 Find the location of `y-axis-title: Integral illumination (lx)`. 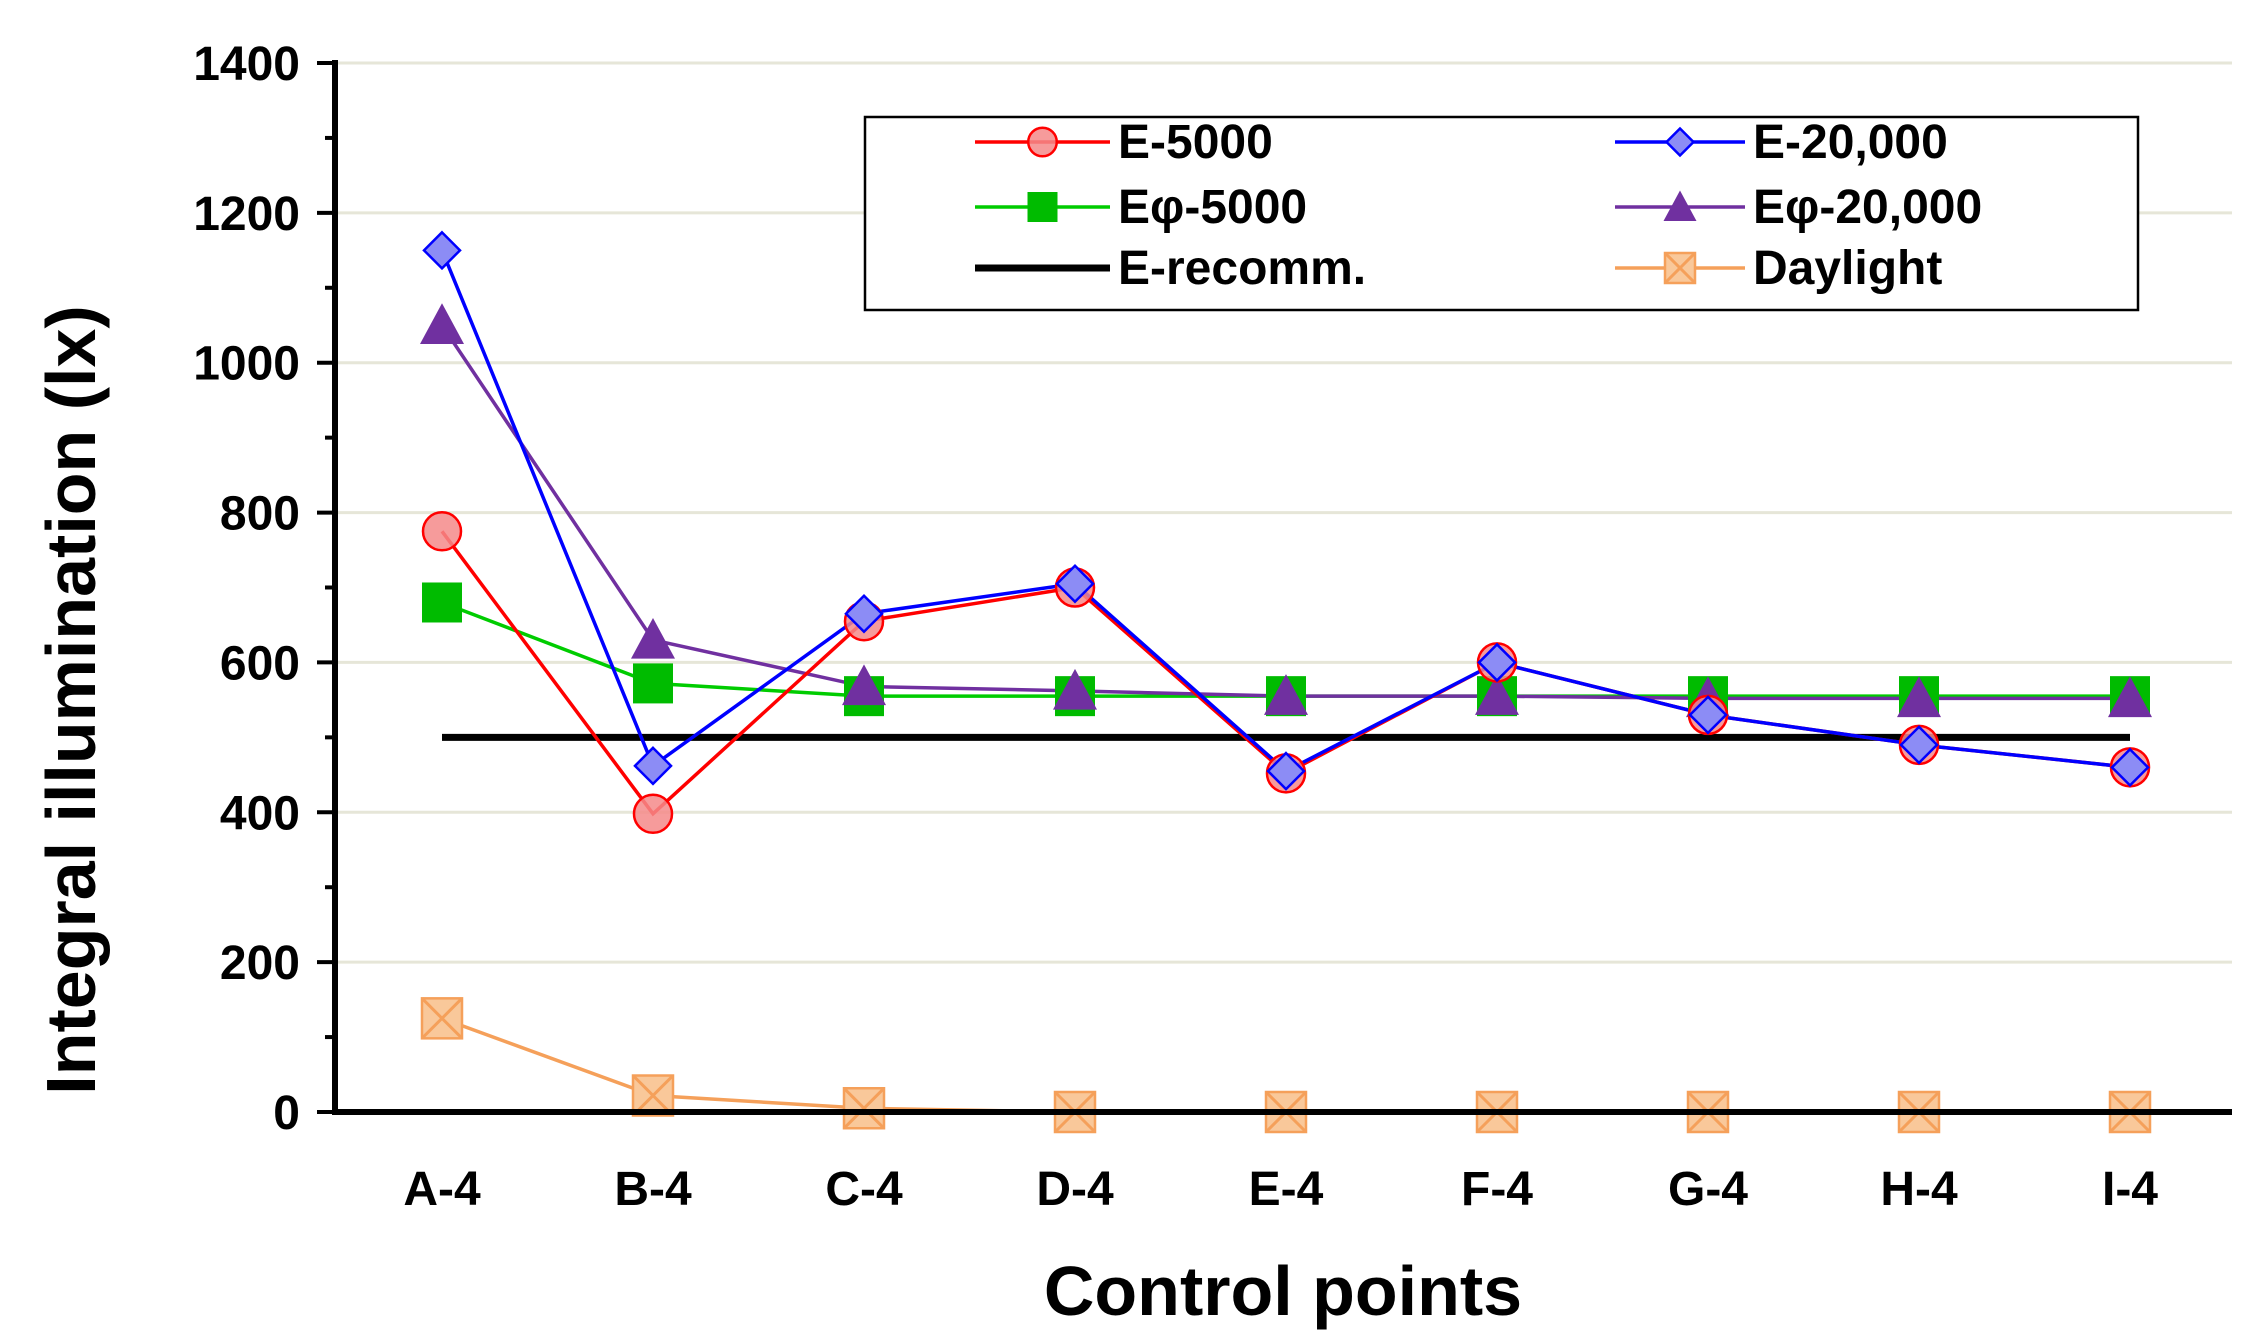

y-axis-title: Integral illumination (lx) is located at coordinates (71, 699).